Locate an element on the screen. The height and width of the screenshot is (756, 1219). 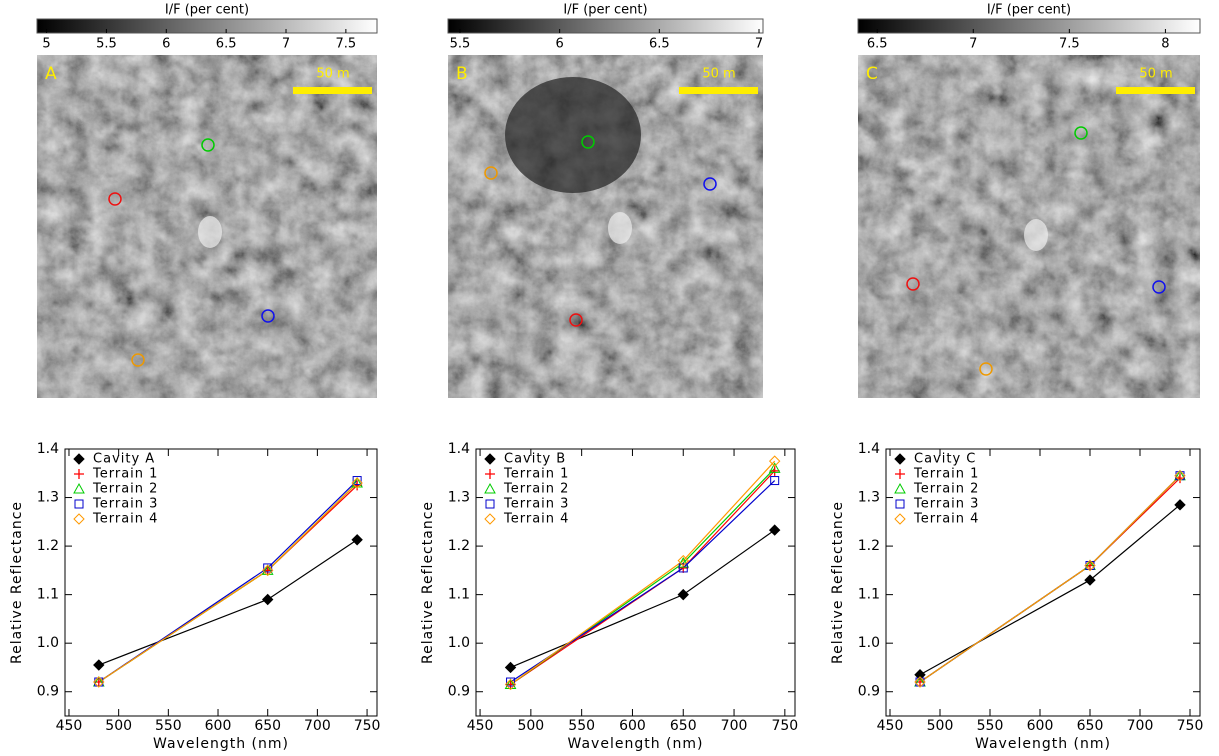
x-tick-label: 650 is located at coordinates (683, 726).